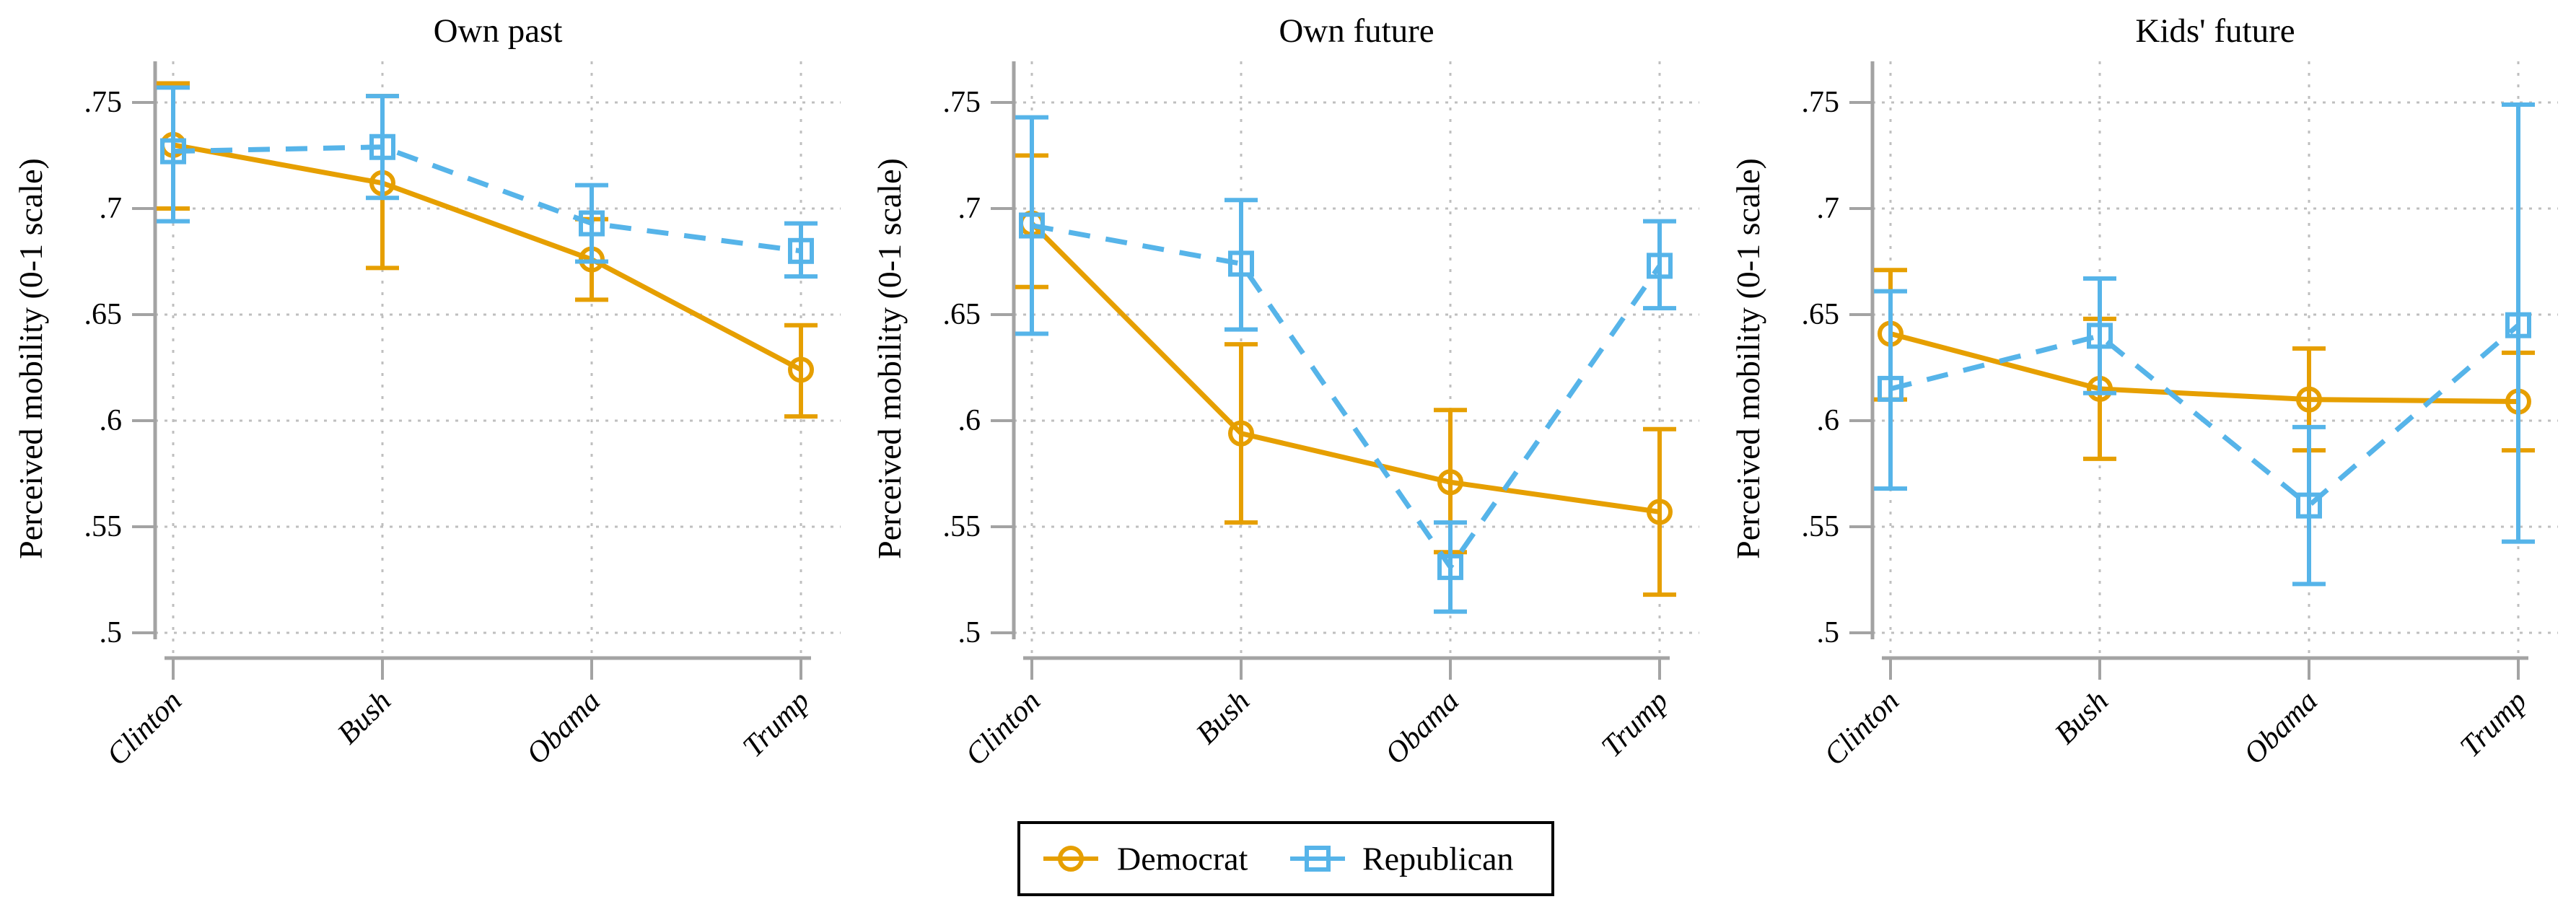  I want to click on panel-title-own-past: Own past, so click(499, 31).